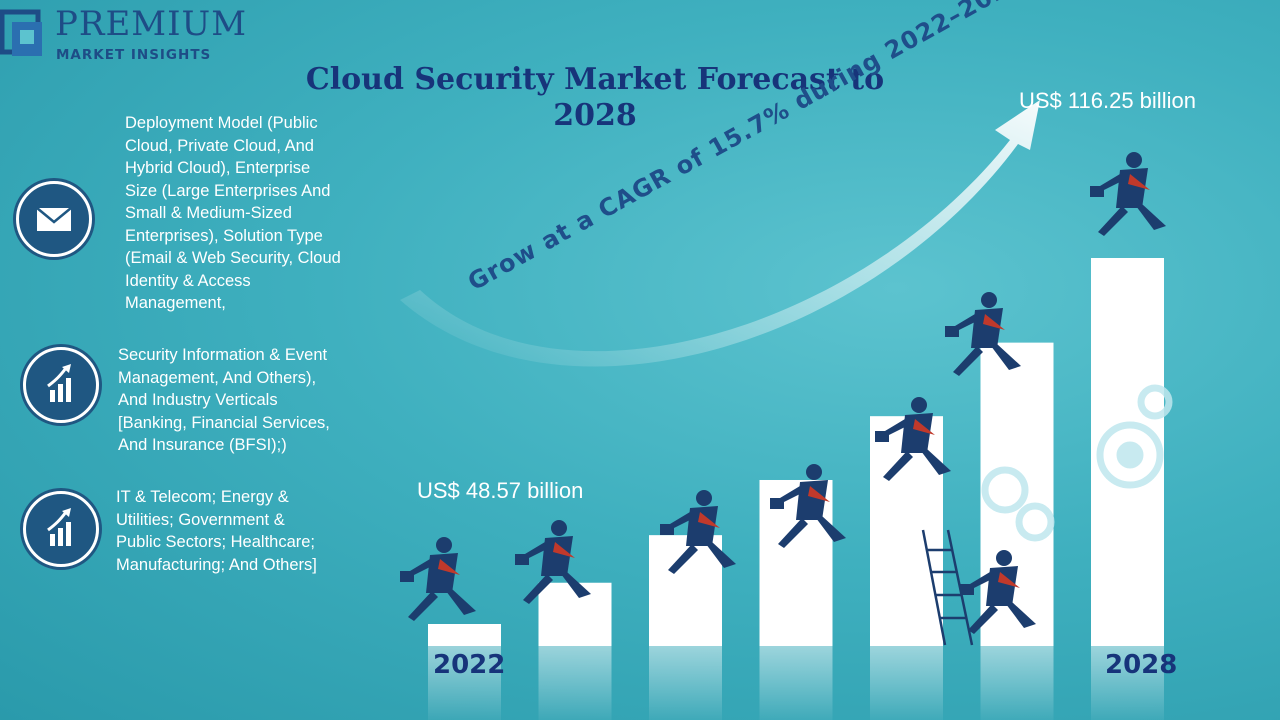 This screenshot has height=720, width=1280. Describe the element at coordinates (21, 32) in the screenshot. I see `logo-mark-icon` at that location.